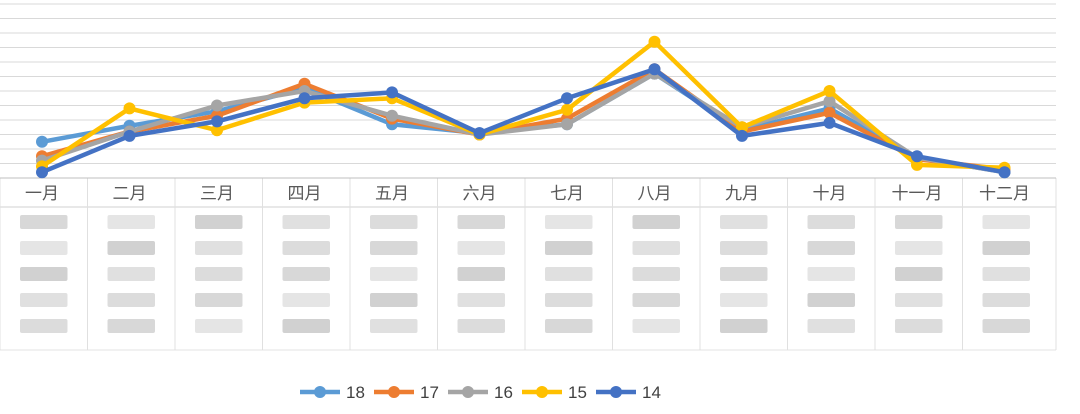  I want to click on category-label: 五月, so click(392, 194).